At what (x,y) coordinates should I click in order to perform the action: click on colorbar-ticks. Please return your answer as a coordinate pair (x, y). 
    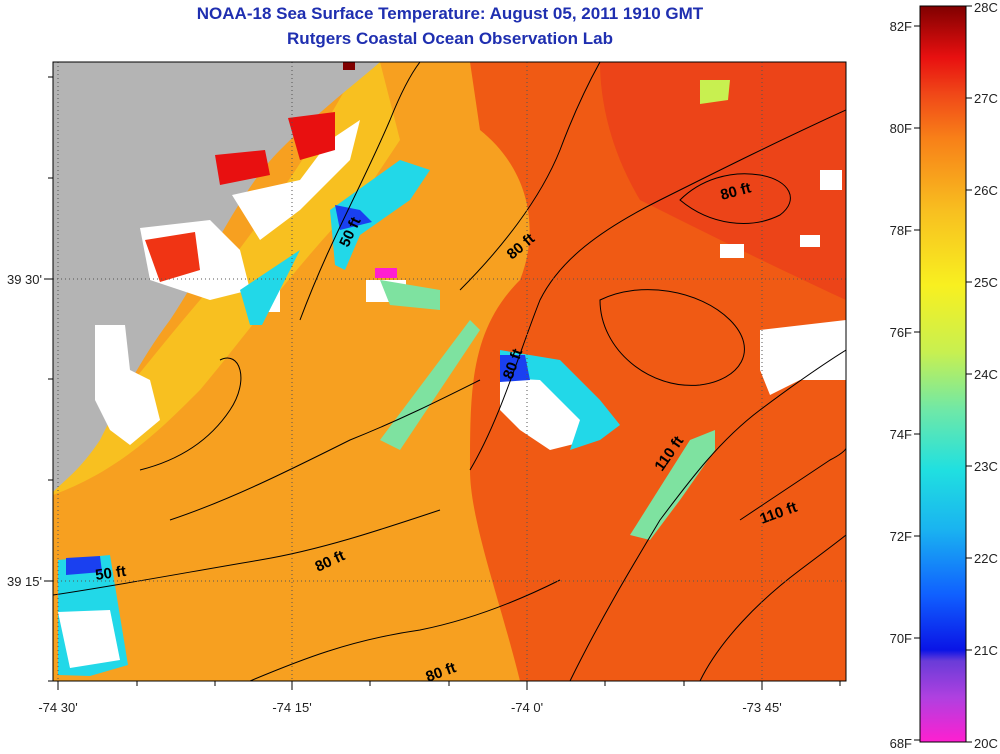
    Looking at the image, I should click on (943, 374).